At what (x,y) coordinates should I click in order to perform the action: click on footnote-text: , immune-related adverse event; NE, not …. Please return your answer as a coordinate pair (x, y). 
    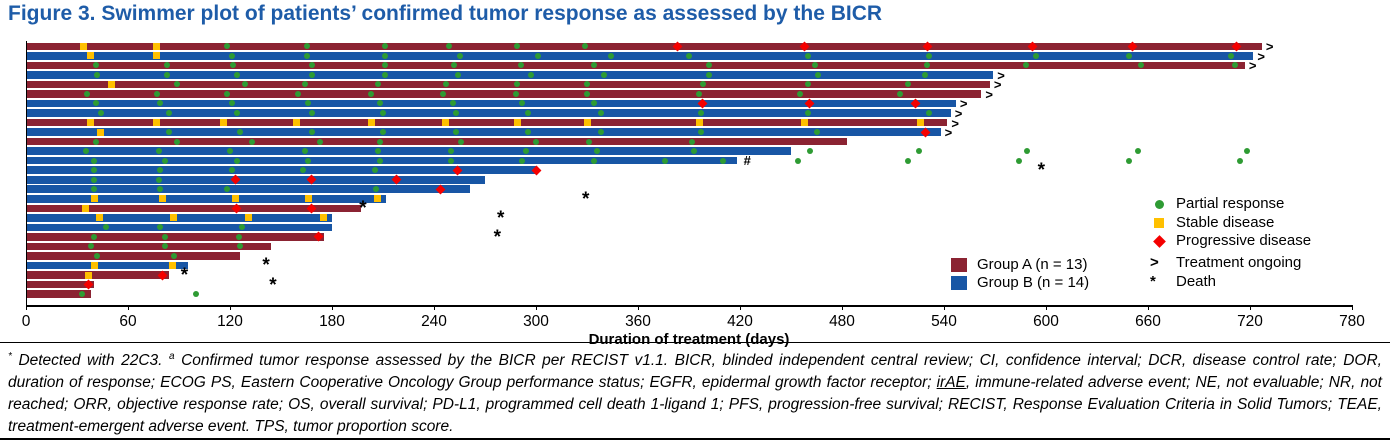
    Looking at the image, I should click on (695, 405).